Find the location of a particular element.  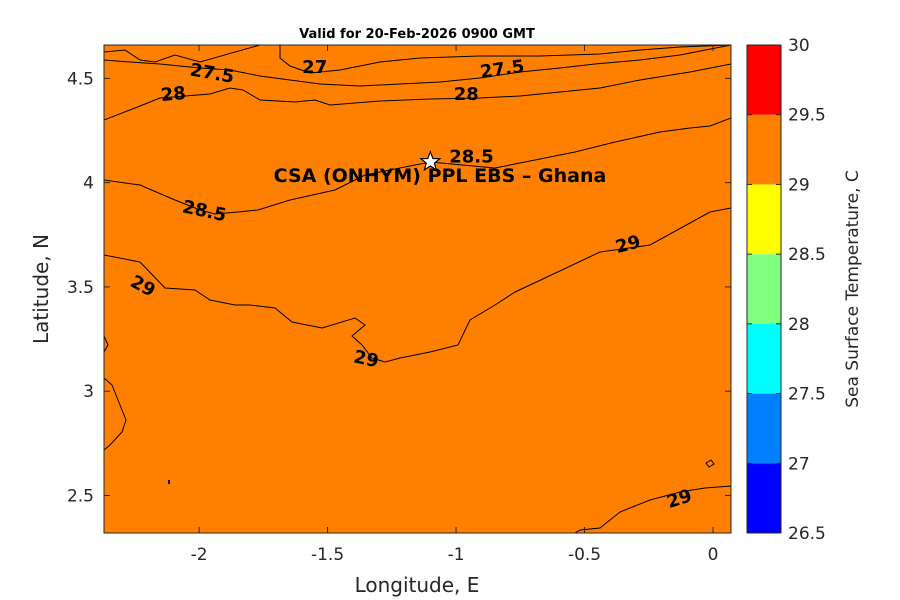

y-axis-label: Latitude, N is located at coordinates (41, 289).